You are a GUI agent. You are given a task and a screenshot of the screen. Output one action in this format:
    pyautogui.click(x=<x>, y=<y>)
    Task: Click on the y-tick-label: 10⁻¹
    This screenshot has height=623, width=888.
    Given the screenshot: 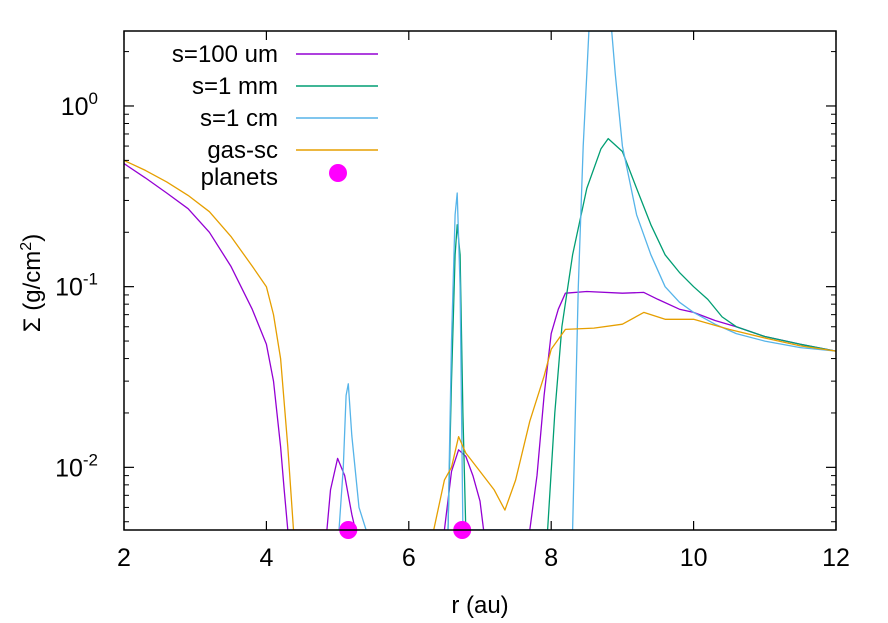 What is the action you would take?
    pyautogui.click(x=76, y=286)
    